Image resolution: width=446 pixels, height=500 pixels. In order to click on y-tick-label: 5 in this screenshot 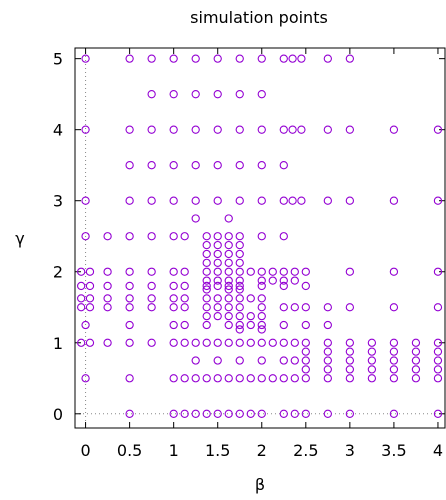, I will do `click(58, 59)`.